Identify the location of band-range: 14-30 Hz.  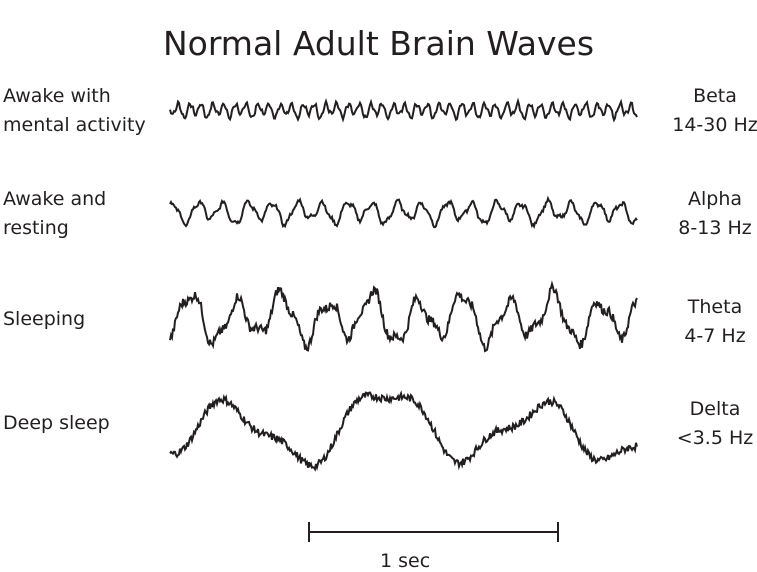
(714, 125).